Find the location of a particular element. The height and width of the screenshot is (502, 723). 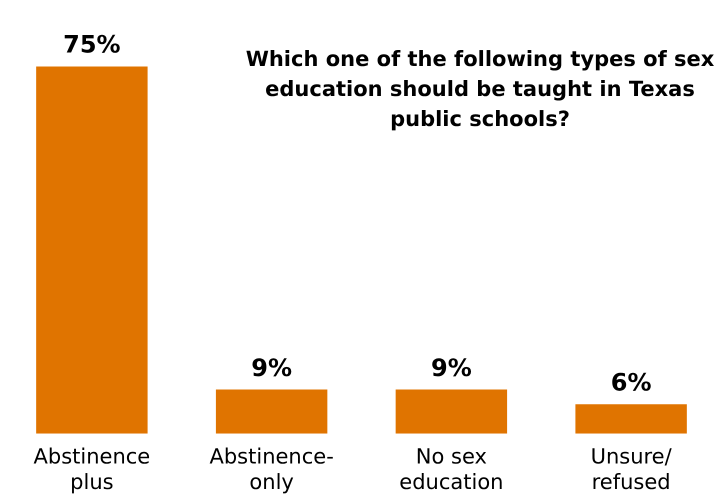

data-label: 6% is located at coordinates (631, 382).